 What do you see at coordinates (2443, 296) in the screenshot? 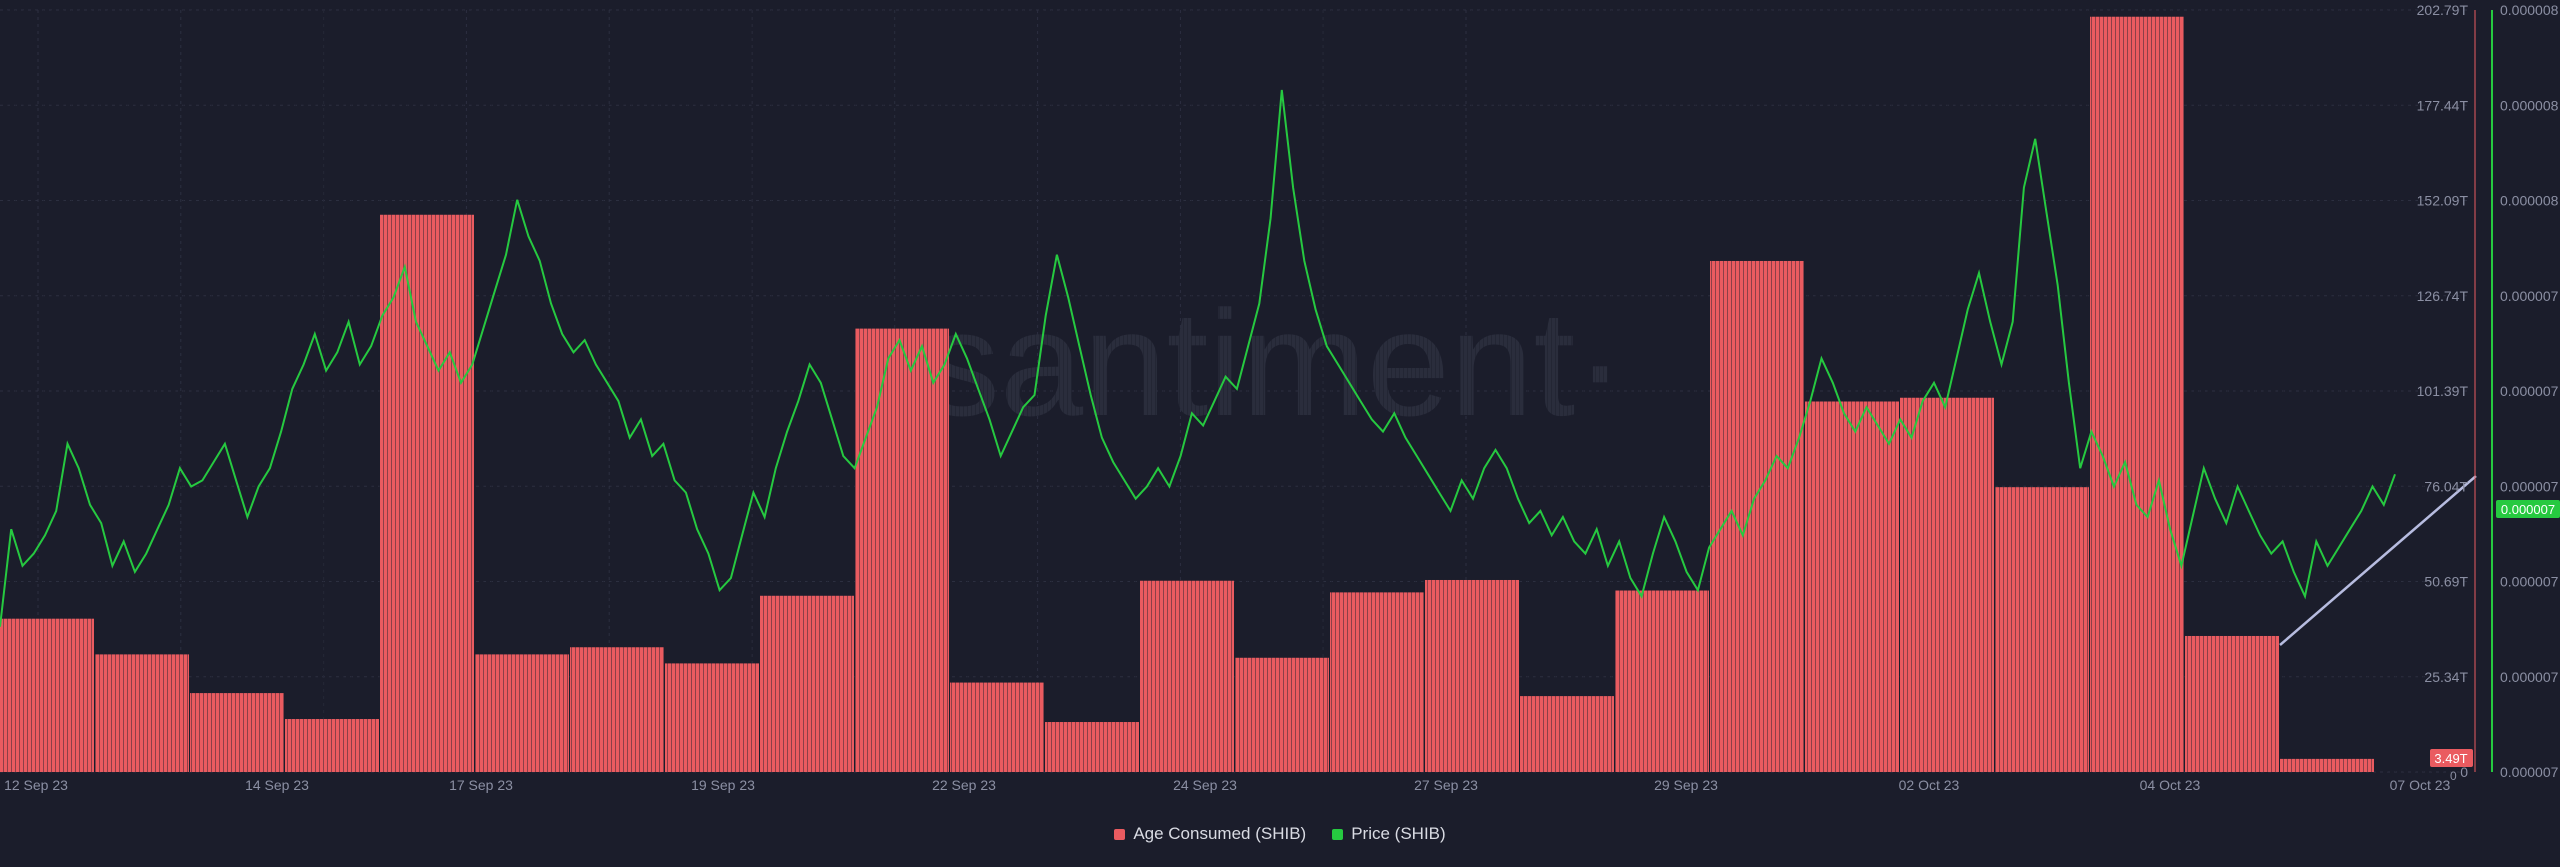
I see `left-axis-tick-label: 126.74T` at bounding box center [2443, 296].